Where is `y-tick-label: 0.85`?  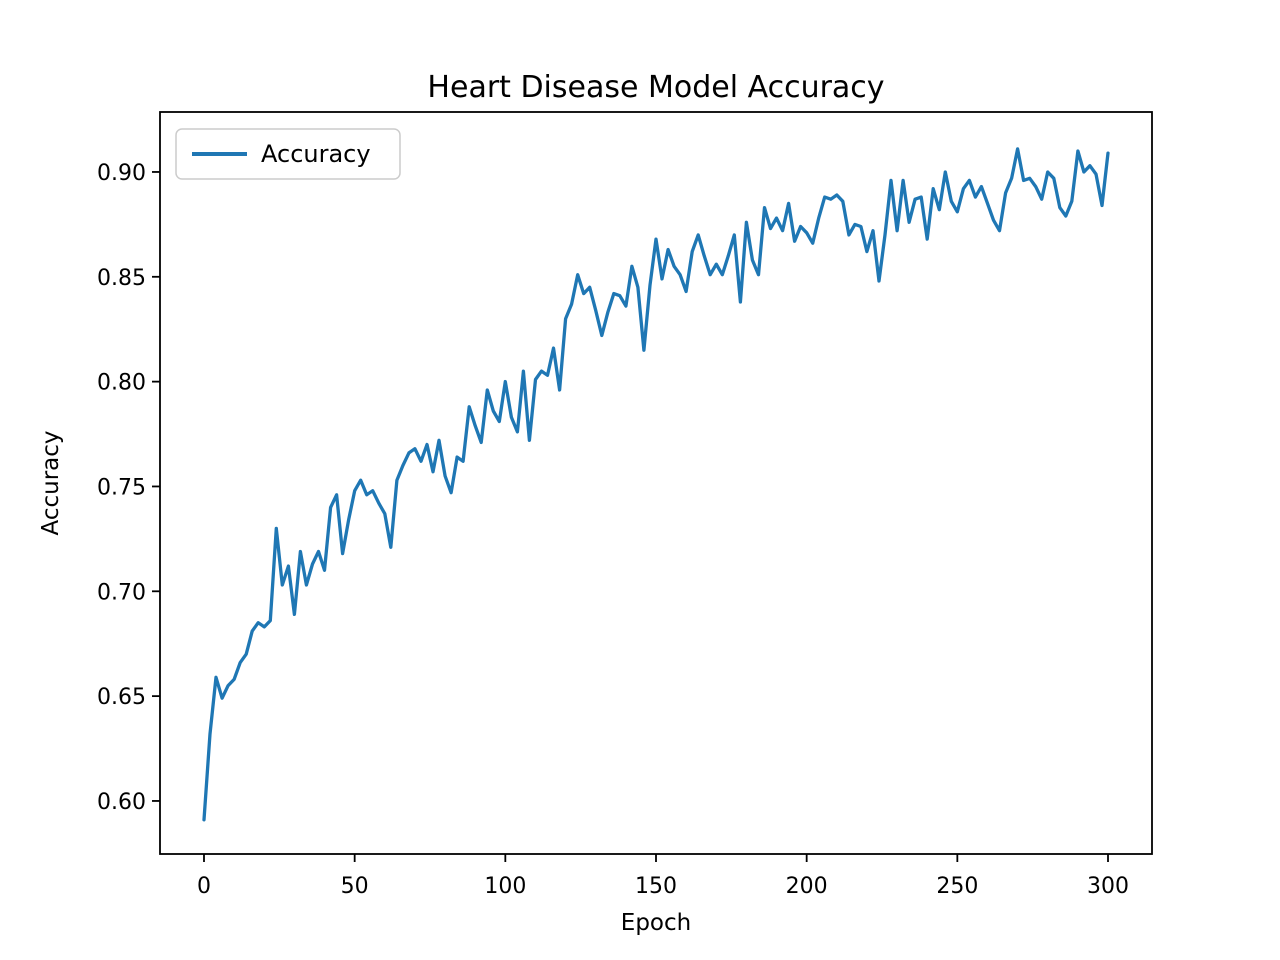
y-tick-label: 0.85 is located at coordinates (121, 278).